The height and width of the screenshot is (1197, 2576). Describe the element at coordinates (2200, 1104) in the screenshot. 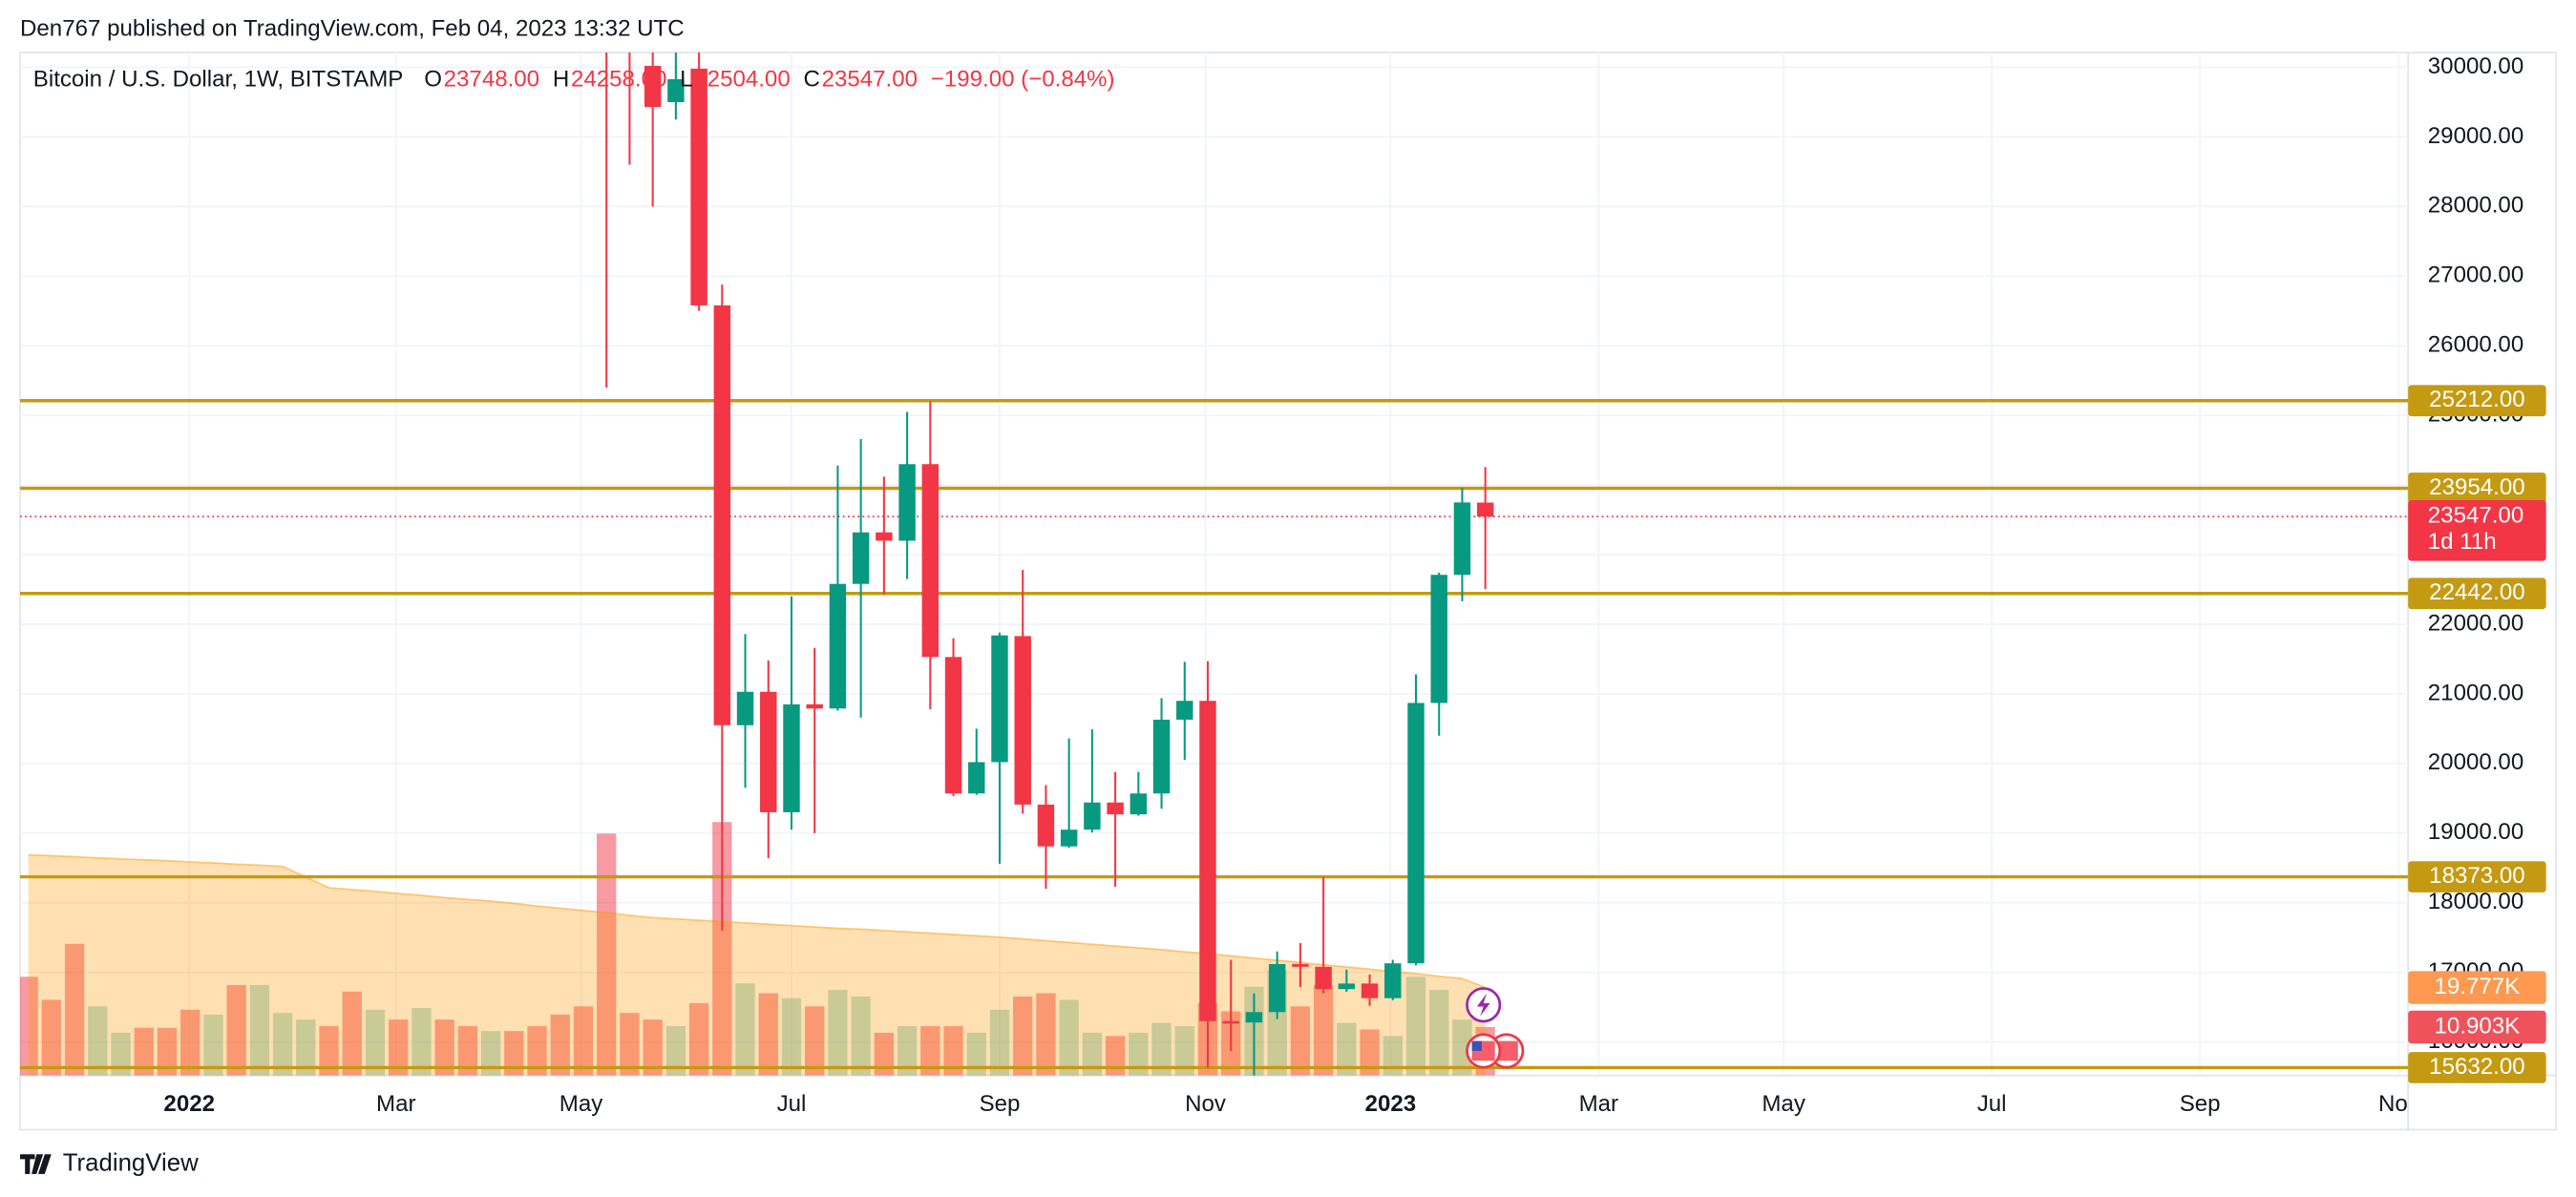

I see `x-tick-label: Sep` at that location.